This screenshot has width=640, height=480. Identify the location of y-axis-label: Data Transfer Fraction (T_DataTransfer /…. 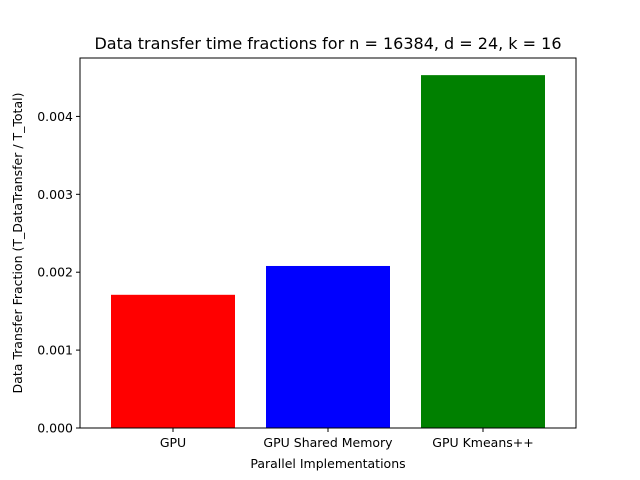
(17, 243).